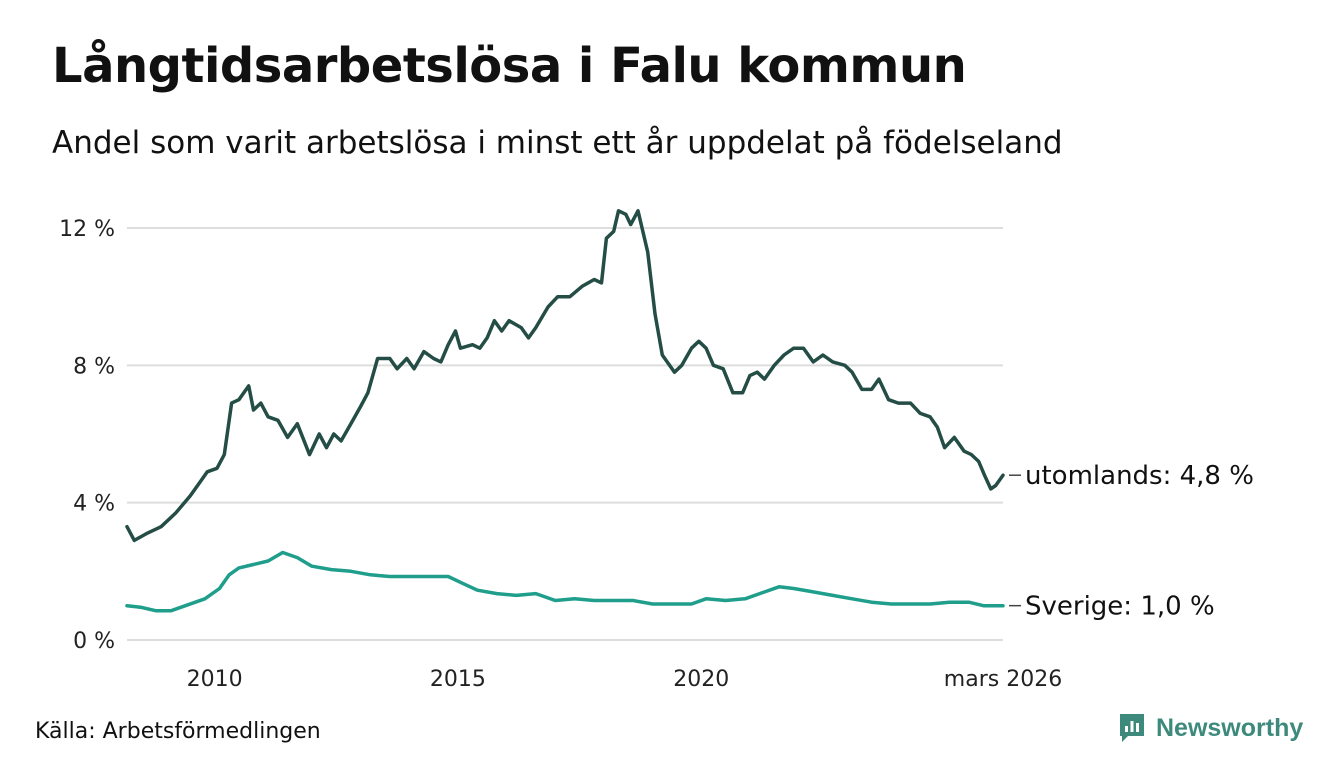 The height and width of the screenshot is (780, 1340). What do you see at coordinates (1132, 728) in the screenshot?
I see `newsworthy-icon` at bounding box center [1132, 728].